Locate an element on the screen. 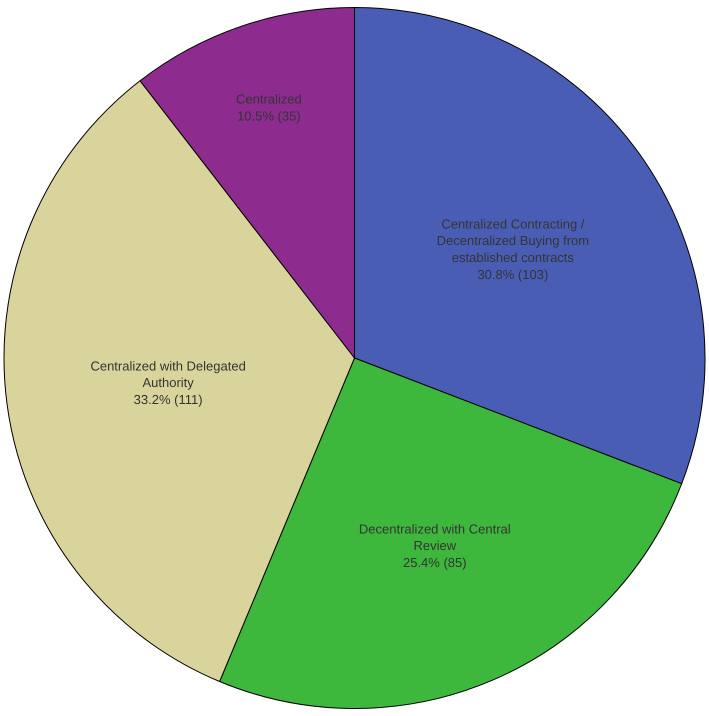  slice-label: Centralized Contracting / Decentralized Buying from established contracts is located at coordinates (513, 241).